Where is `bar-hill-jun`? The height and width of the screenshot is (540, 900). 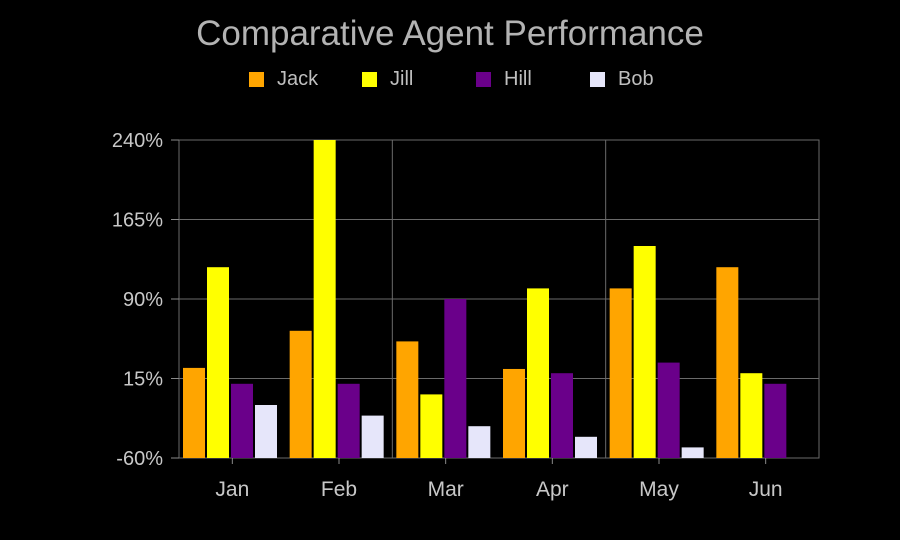
bar-hill-jun is located at coordinates (775, 420).